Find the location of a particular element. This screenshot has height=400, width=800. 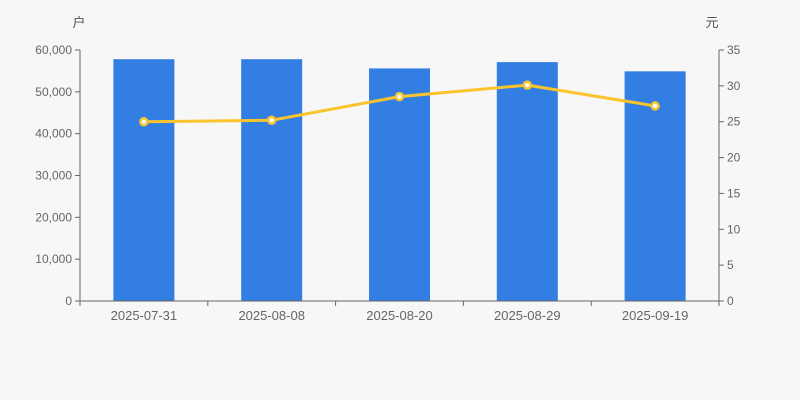

left-y-tick-label: 30,000 is located at coordinates (53, 176).